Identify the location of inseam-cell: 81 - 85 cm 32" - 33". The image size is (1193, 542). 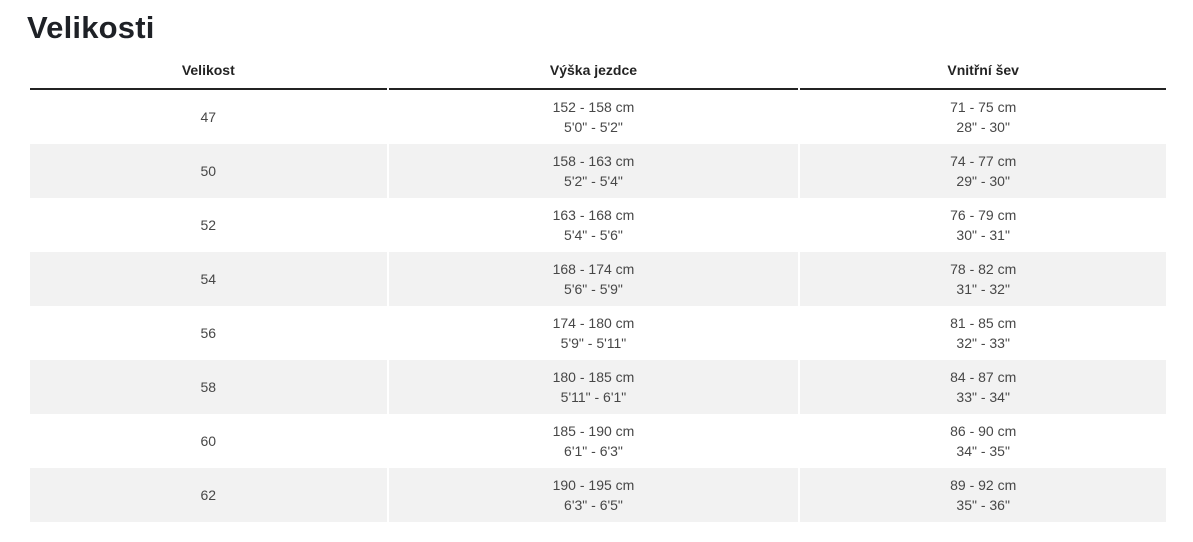
(983, 333).